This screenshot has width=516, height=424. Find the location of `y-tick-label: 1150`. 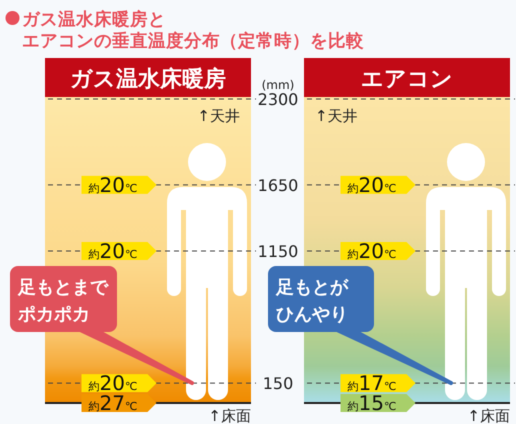

y-tick-label: 1150 is located at coordinates (278, 251).